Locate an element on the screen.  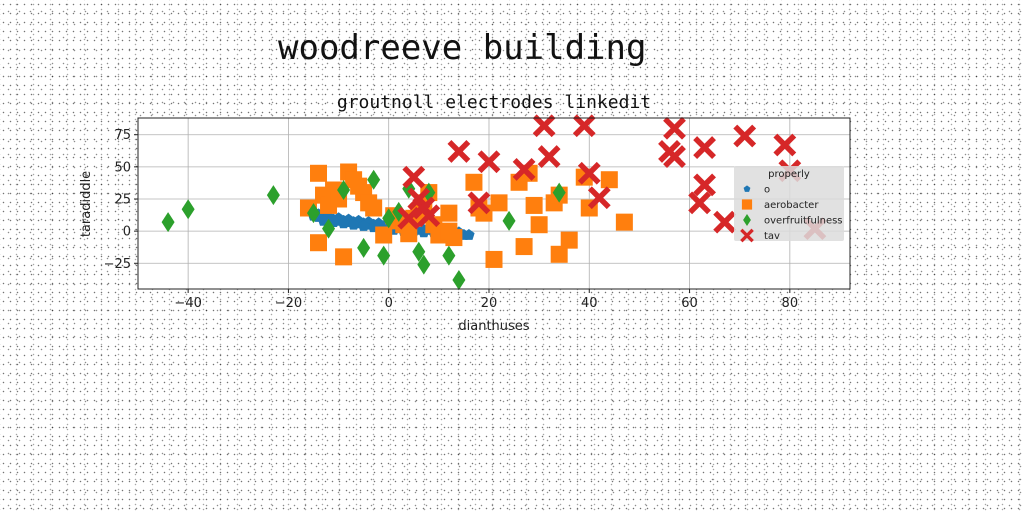
series-overfruitfulness is located at coordinates (363, 229).